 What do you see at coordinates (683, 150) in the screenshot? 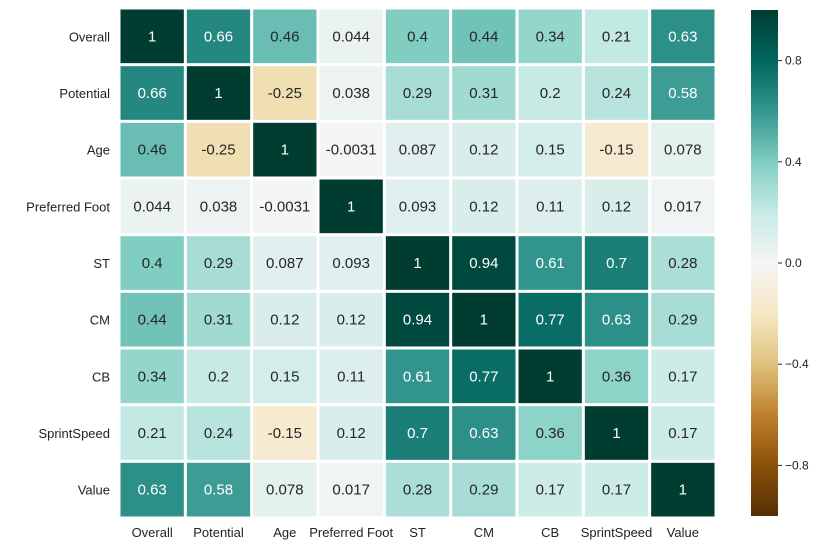
I see `cell-value-label: 0.078` at bounding box center [683, 150].